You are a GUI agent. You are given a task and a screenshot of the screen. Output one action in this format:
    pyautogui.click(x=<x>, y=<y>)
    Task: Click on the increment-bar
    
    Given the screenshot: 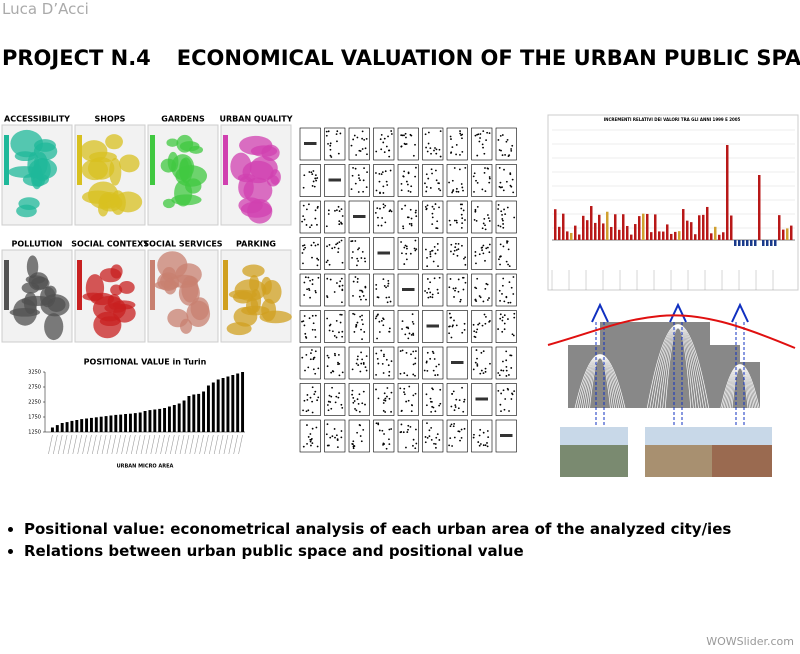 What is the action you would take?
    pyautogui.click(x=575, y=232)
    